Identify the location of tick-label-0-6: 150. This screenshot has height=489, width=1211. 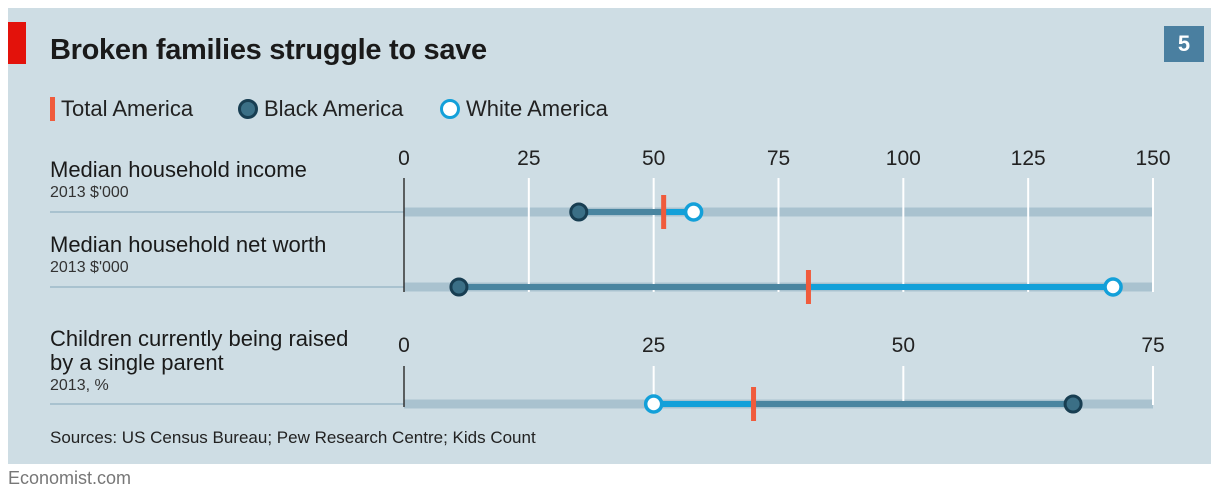
(1152, 158).